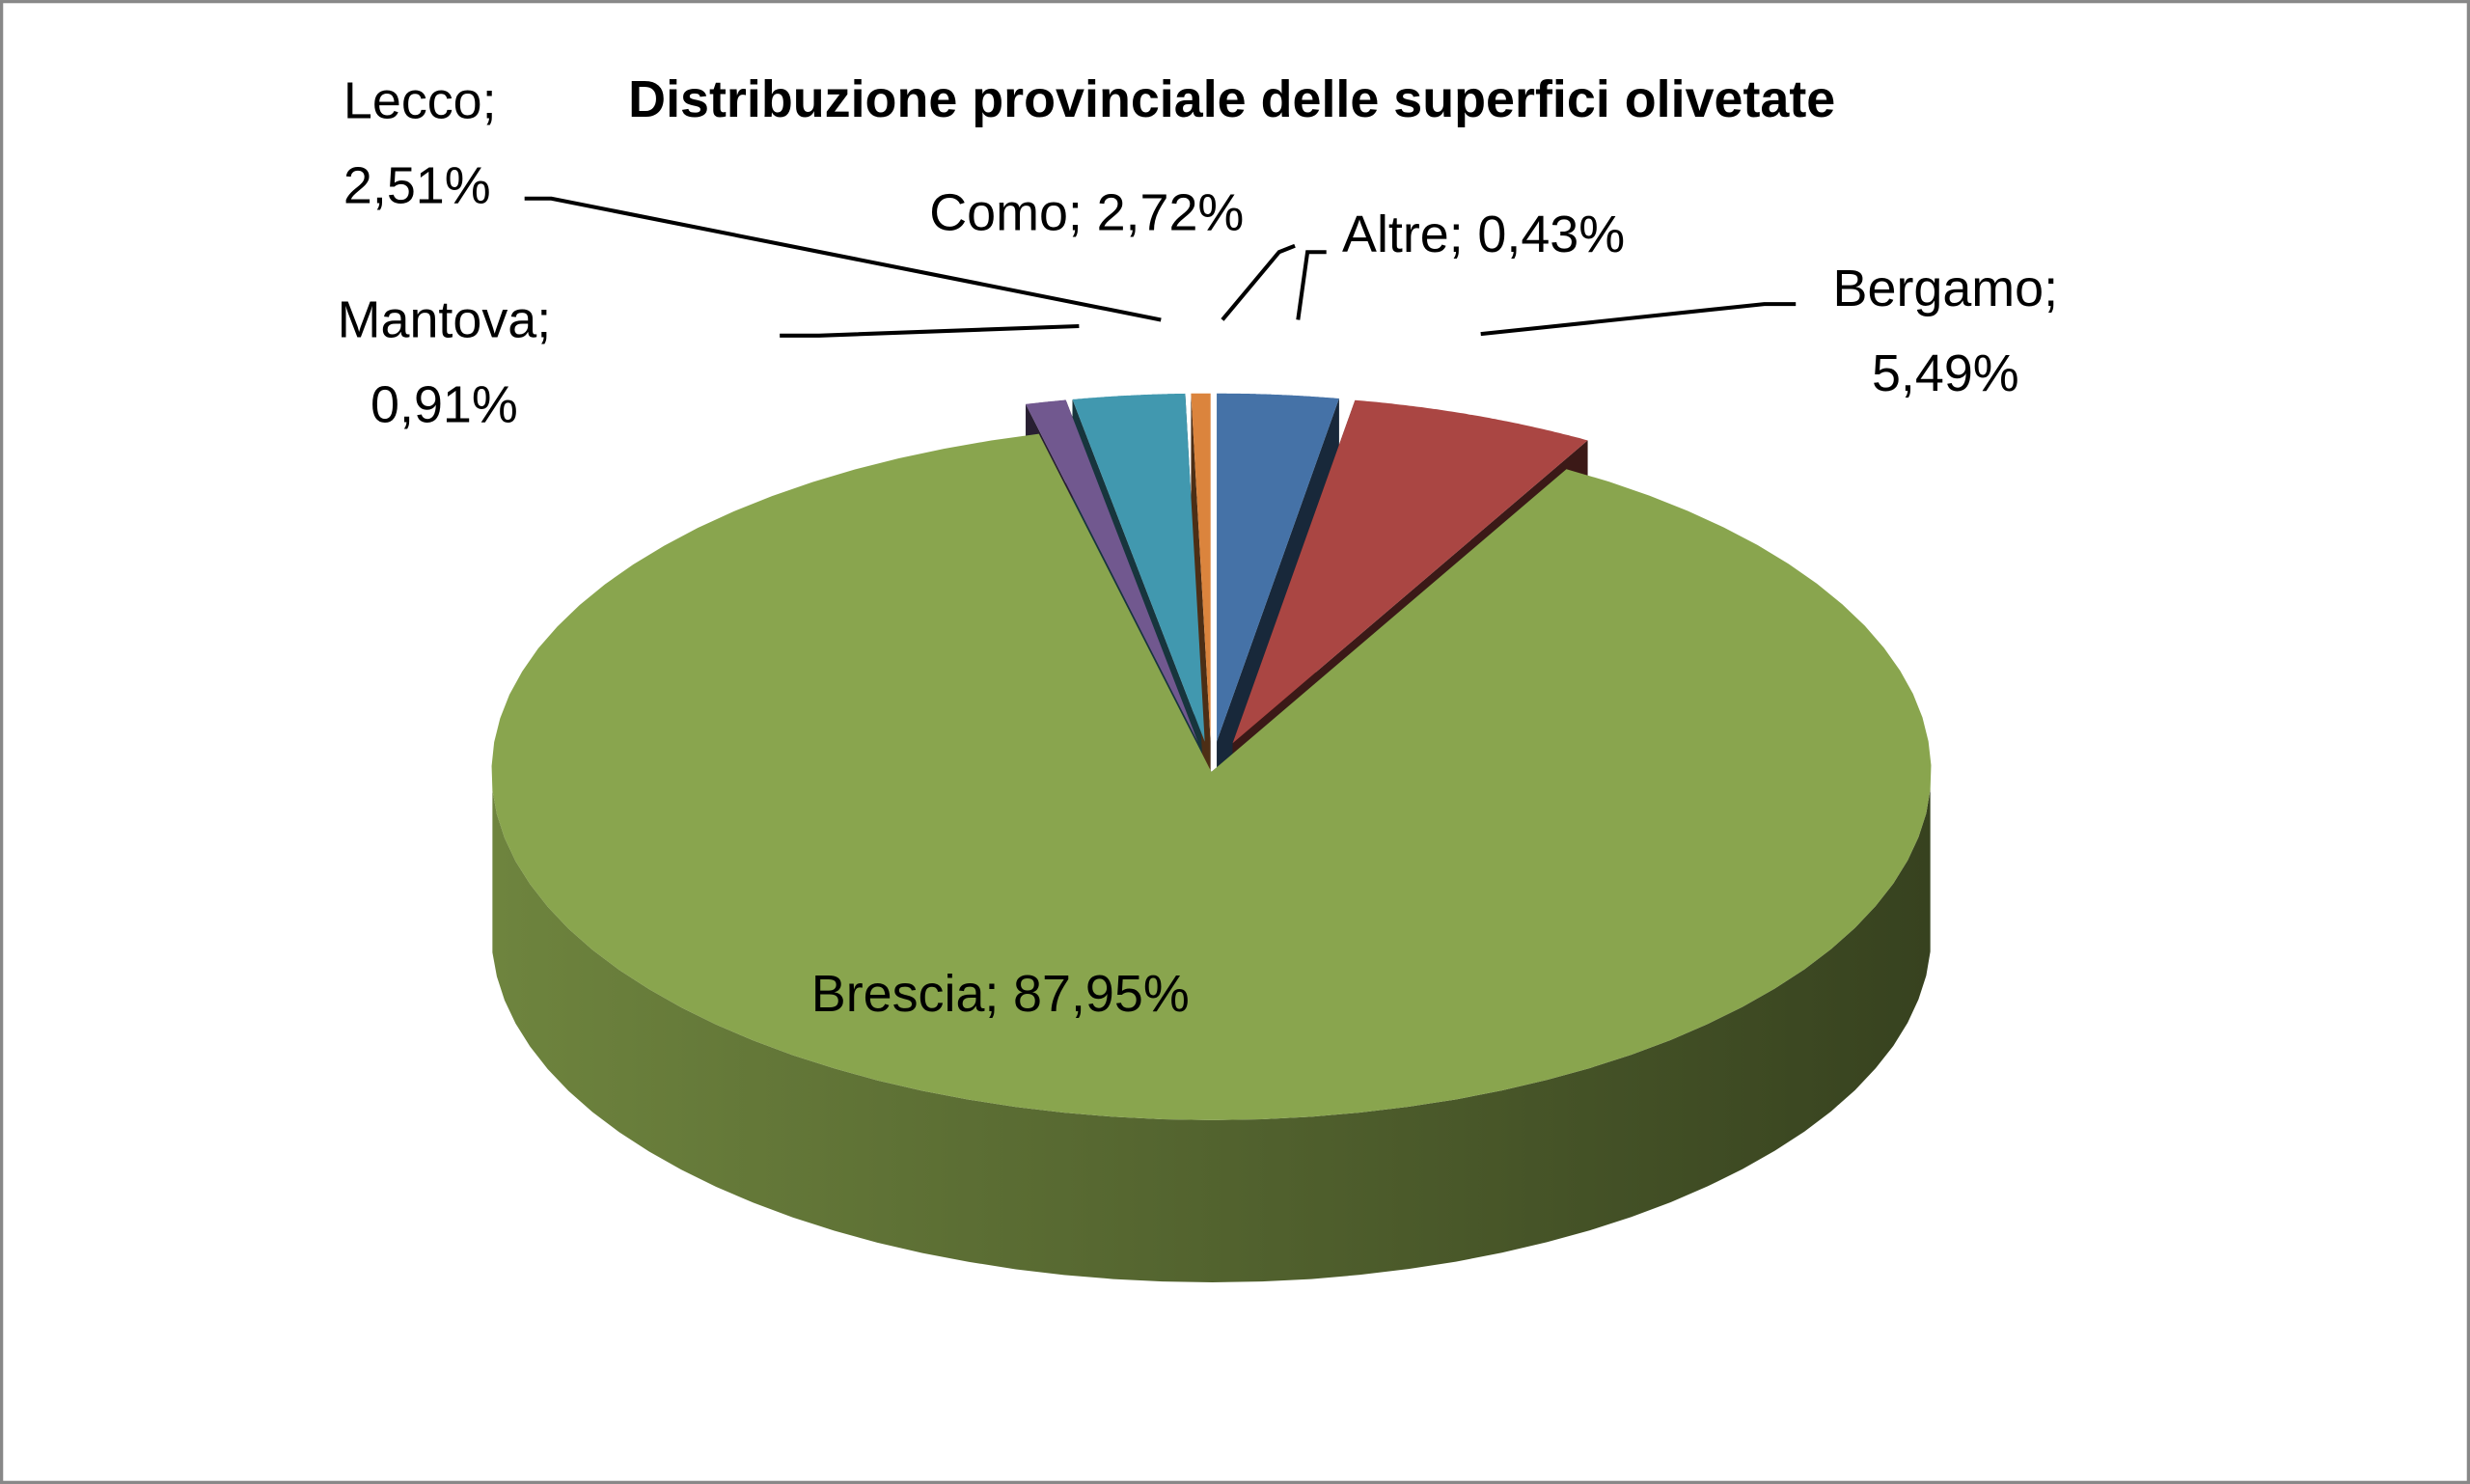  Describe the element at coordinates (412, 100) in the screenshot. I see `label-category: Lecco` at that location.